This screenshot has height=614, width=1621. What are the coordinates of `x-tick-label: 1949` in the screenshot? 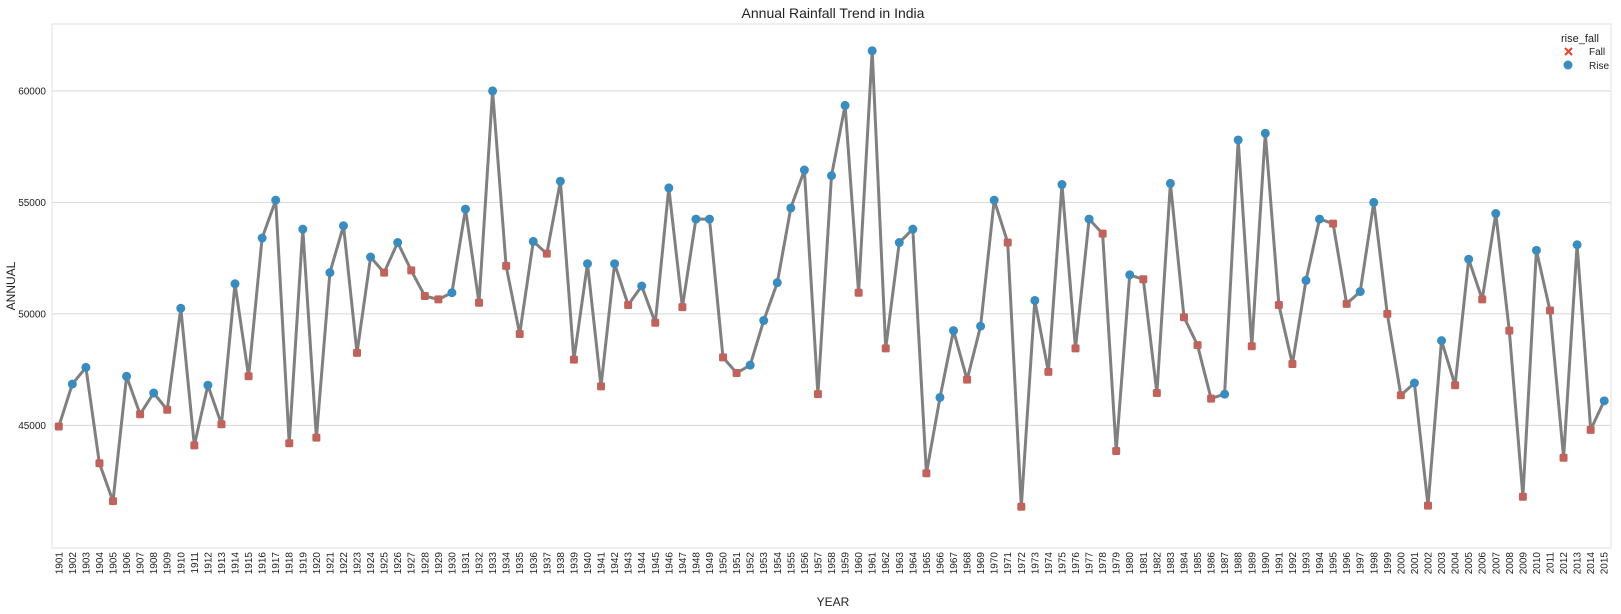 It's located at (710, 563).